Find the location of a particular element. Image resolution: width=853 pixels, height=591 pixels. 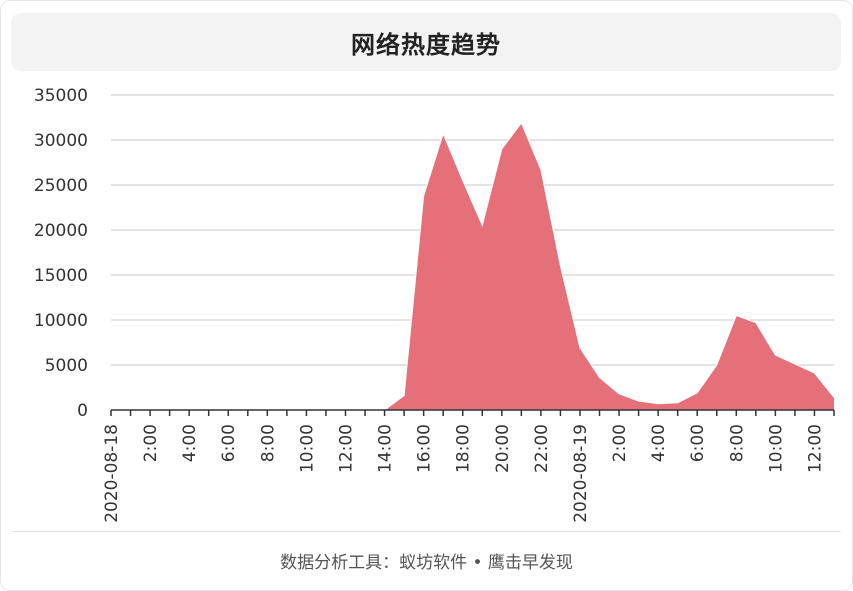

x-tick-label: 2020-08-19 is located at coordinates (581, 473).